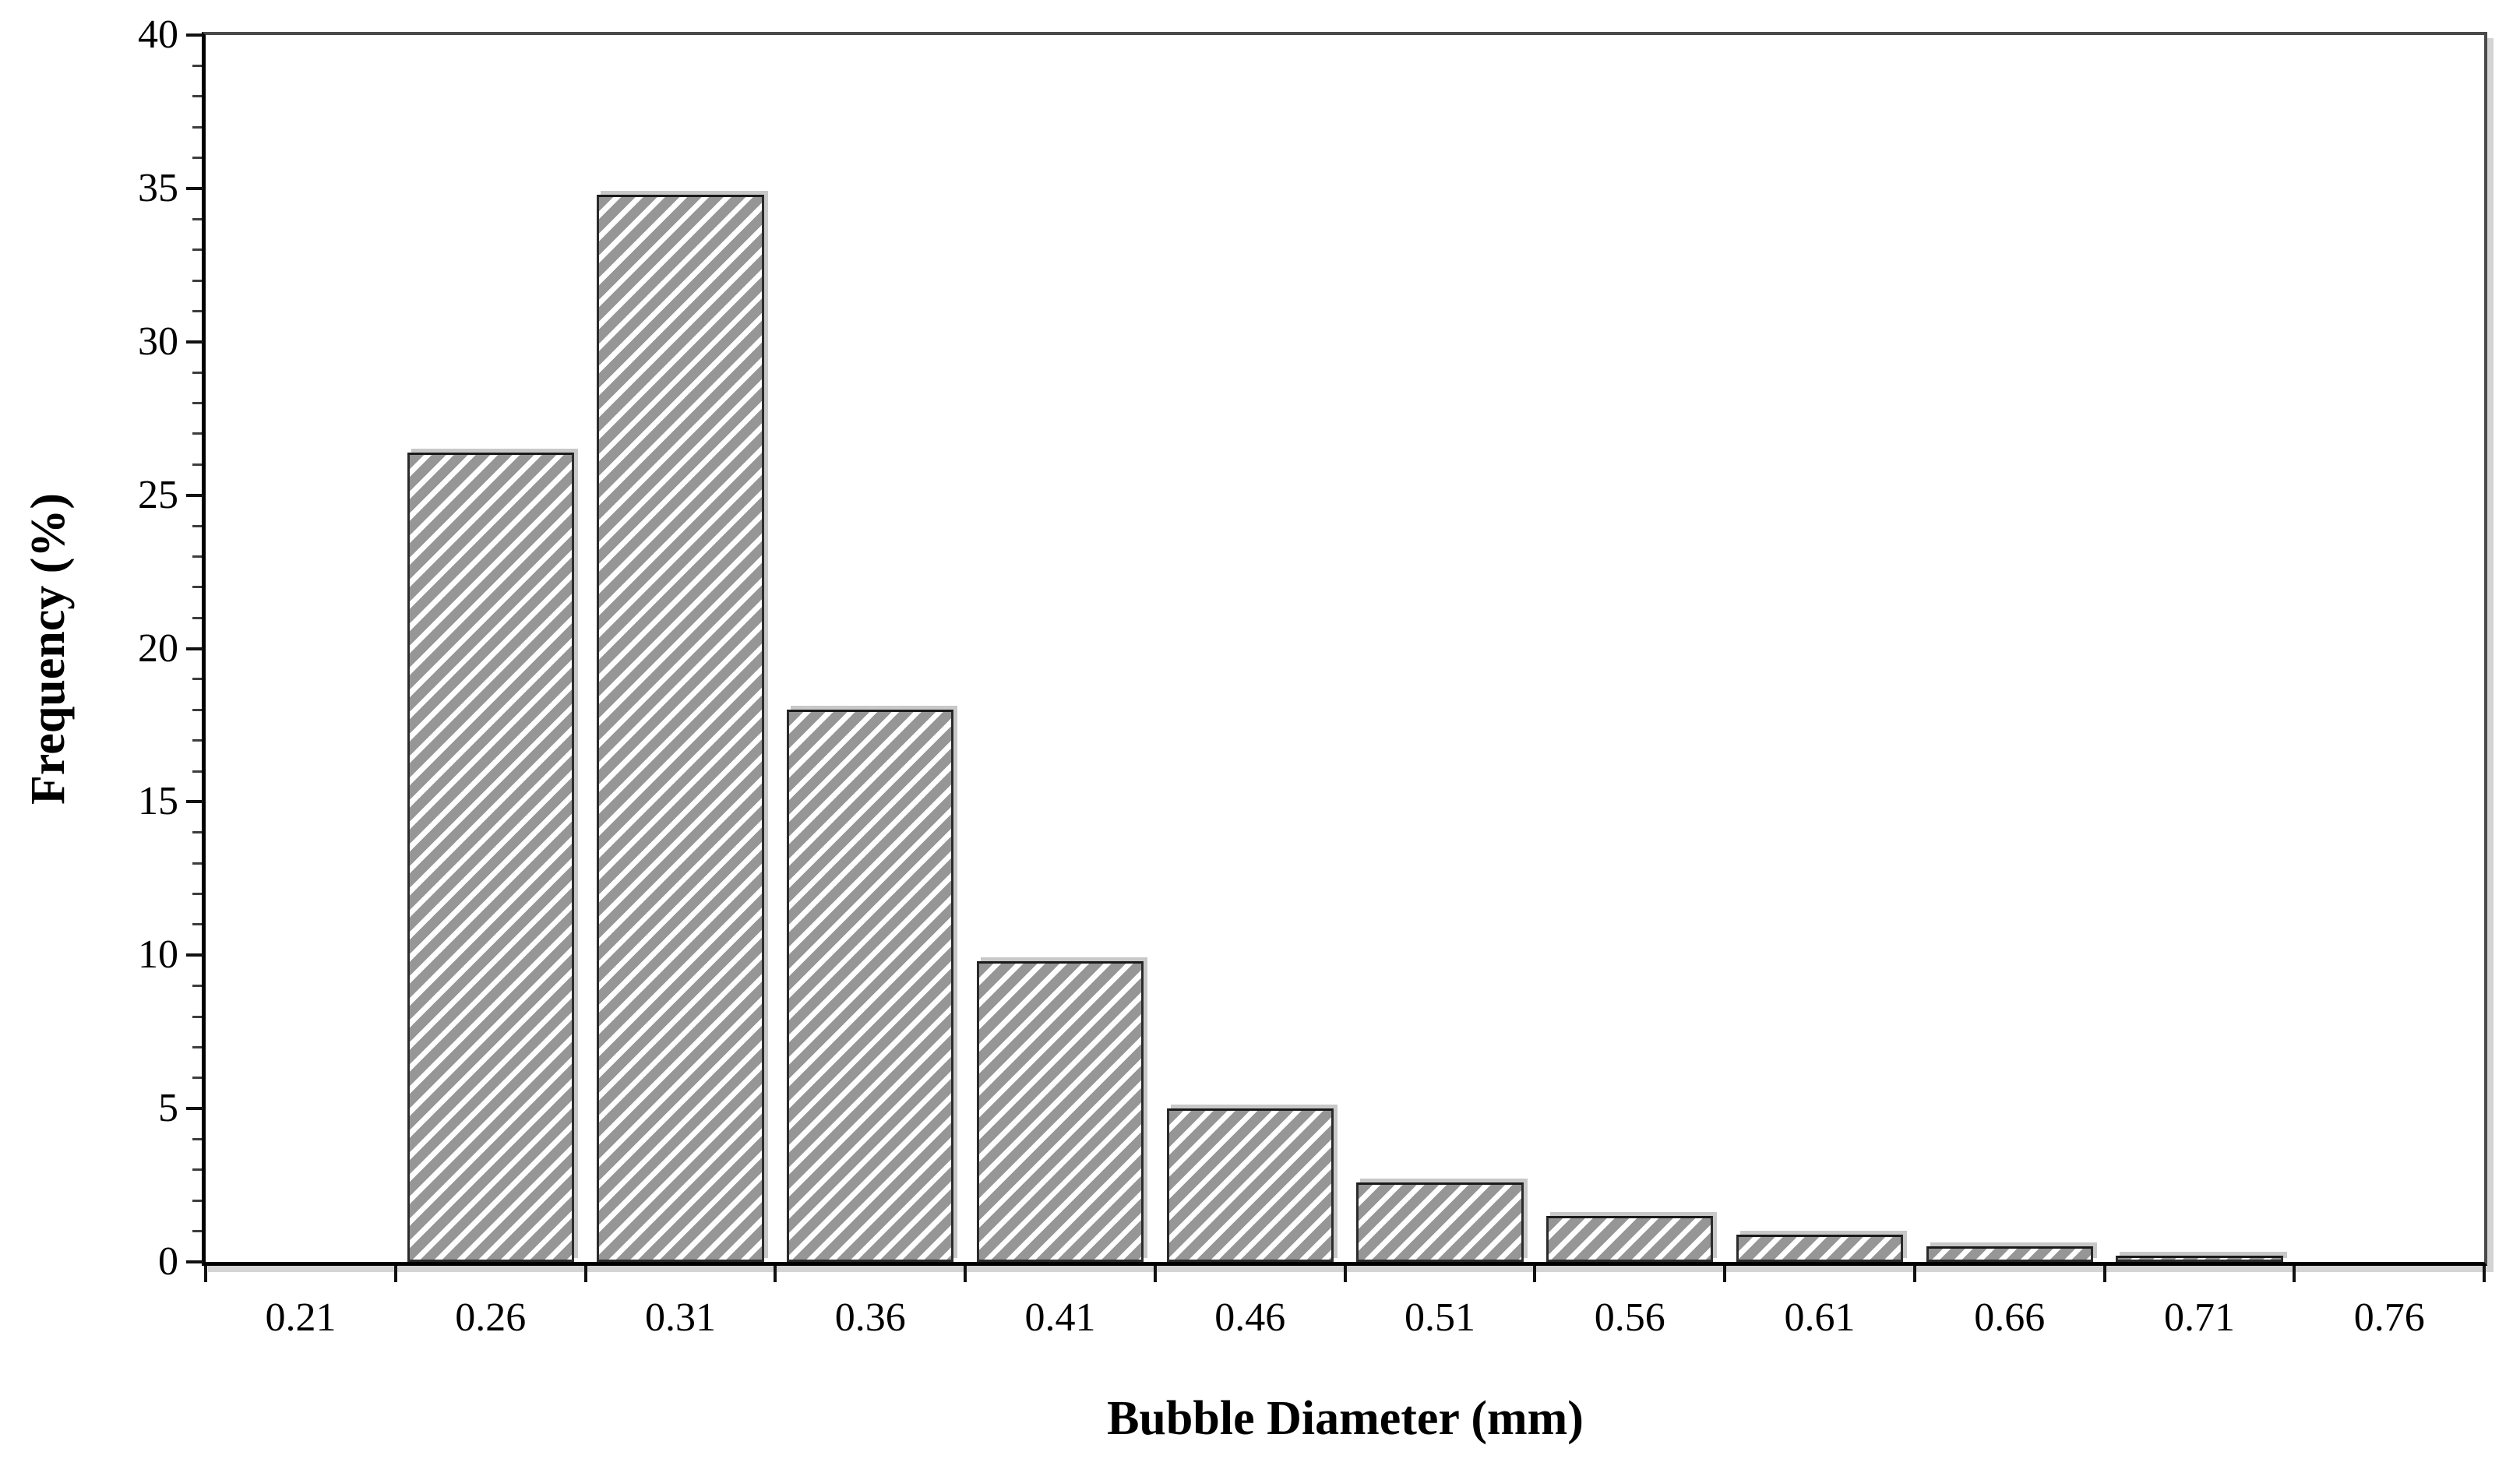  Describe the element at coordinates (2200, 1317) in the screenshot. I see `x-category-label-0.71: 0.71` at that location.